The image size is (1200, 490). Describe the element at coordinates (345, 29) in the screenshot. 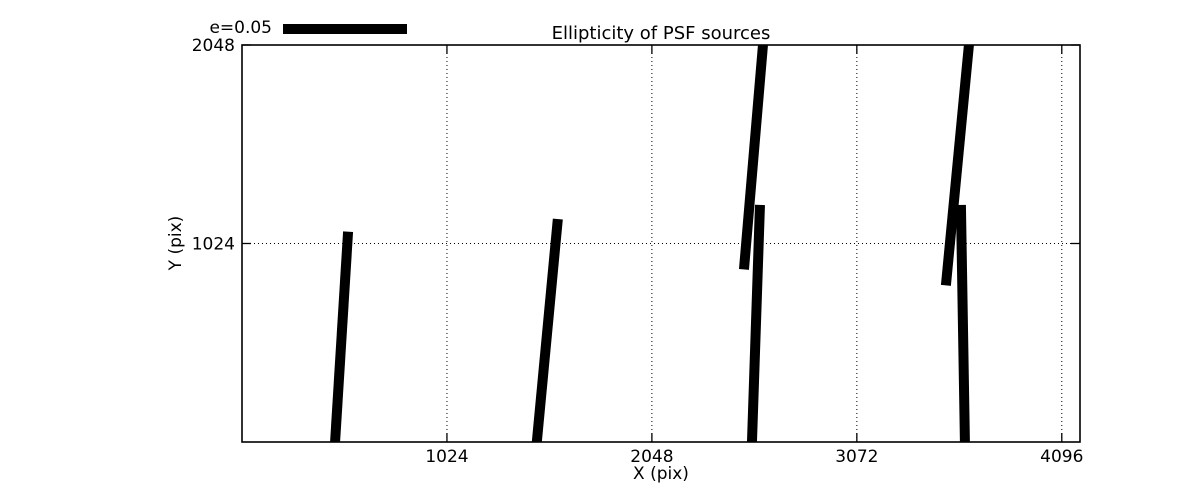

I see `legend-line-sample` at that location.